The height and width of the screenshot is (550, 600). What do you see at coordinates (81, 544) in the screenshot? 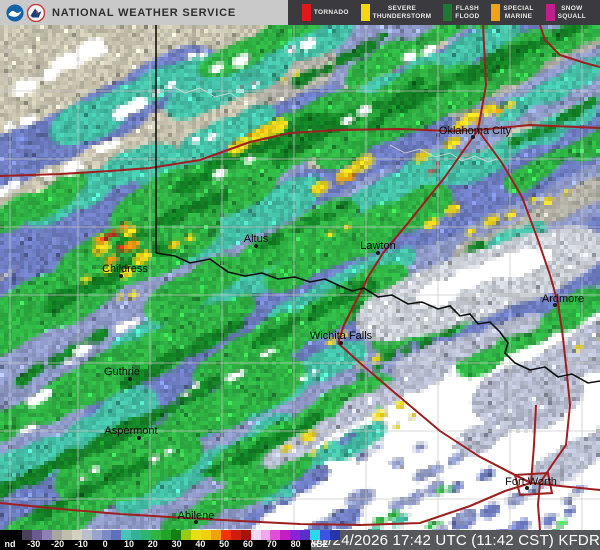
I see `scale-tick-label: -10` at bounding box center [81, 544].